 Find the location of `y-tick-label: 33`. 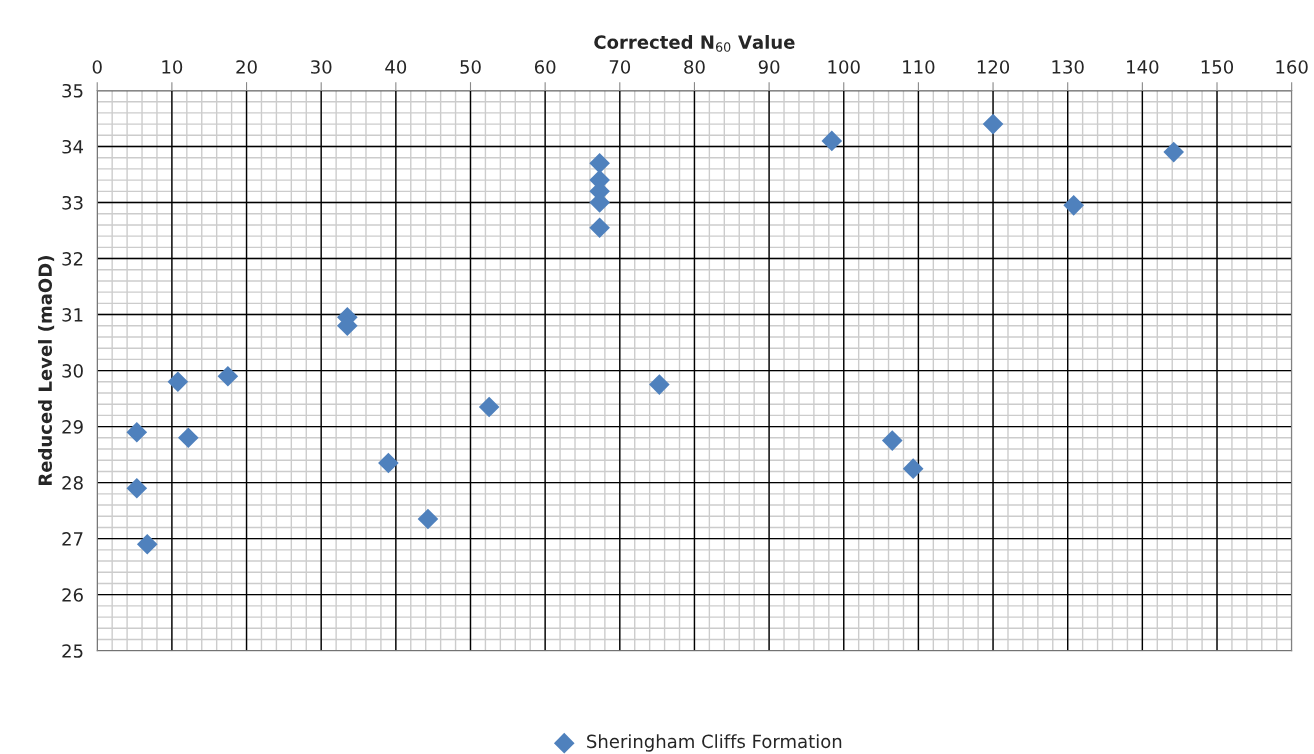

y-tick-label: 33 is located at coordinates (72, 202).